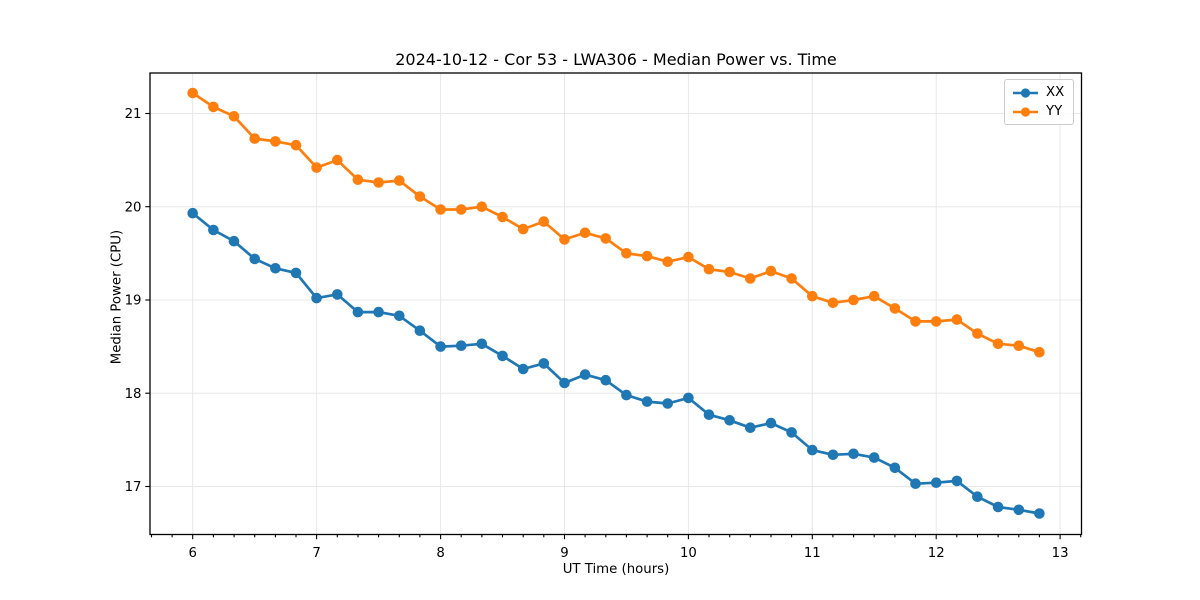  What do you see at coordinates (192, 553) in the screenshot?
I see `svg-text: 6` at bounding box center [192, 553].